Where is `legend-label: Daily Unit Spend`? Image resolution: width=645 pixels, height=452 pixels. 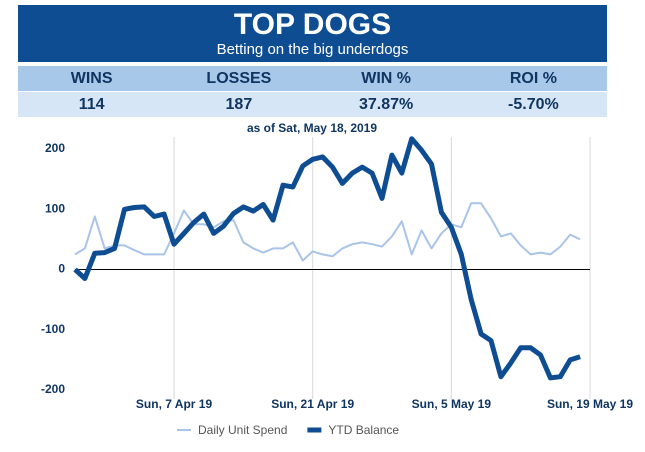 legend-label: Daily Unit Spend is located at coordinates (242, 430).